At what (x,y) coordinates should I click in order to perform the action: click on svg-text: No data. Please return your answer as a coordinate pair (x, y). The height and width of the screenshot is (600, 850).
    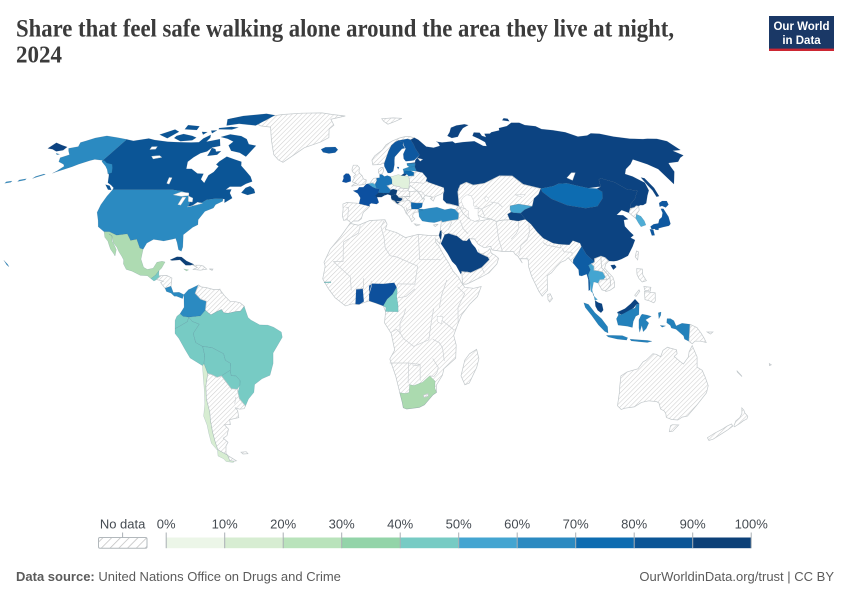
    Looking at the image, I should click on (123, 524).